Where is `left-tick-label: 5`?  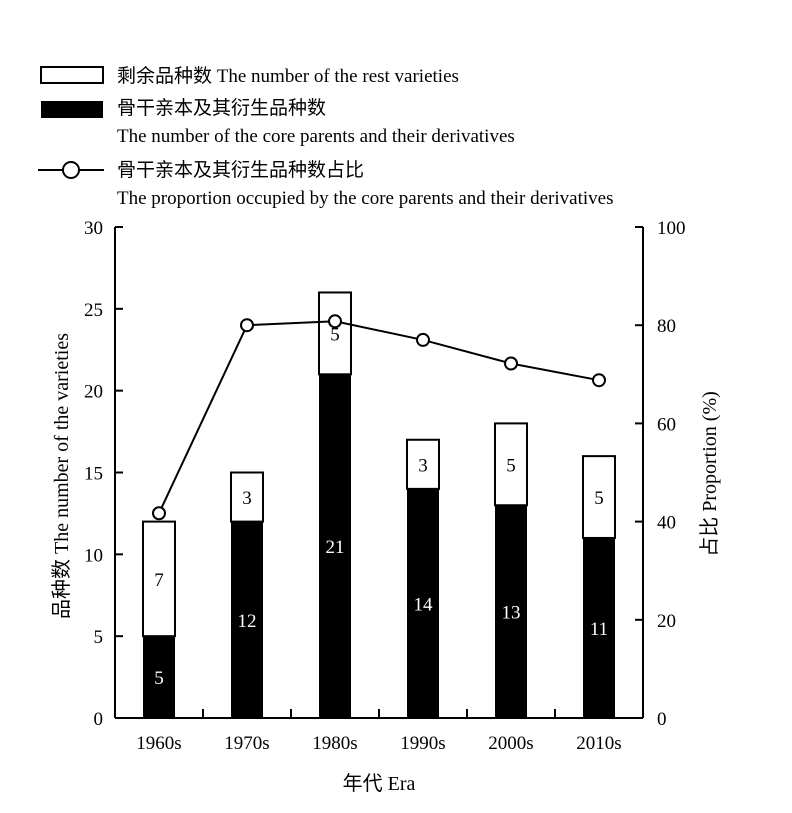
left-tick-label: 5 is located at coordinates (99, 637).